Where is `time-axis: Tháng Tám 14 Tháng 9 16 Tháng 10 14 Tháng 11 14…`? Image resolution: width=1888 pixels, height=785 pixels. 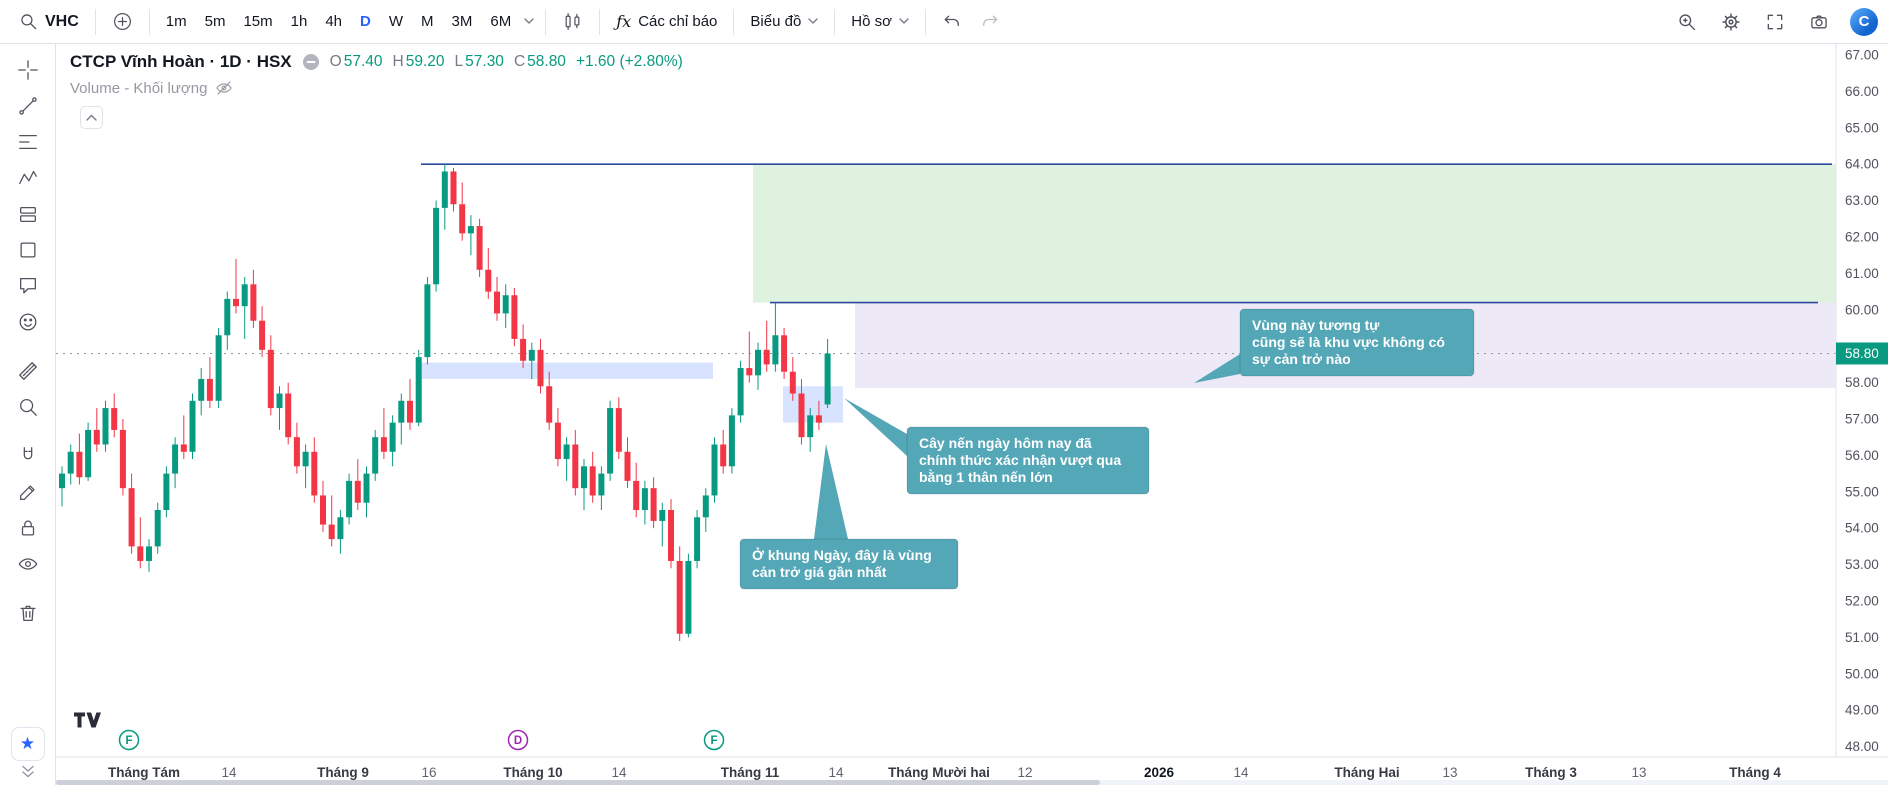 time-axis: Tháng Tám 14 Tháng 9 16 Tháng 10 14 Tháng 11 14… is located at coordinates (944, 772).